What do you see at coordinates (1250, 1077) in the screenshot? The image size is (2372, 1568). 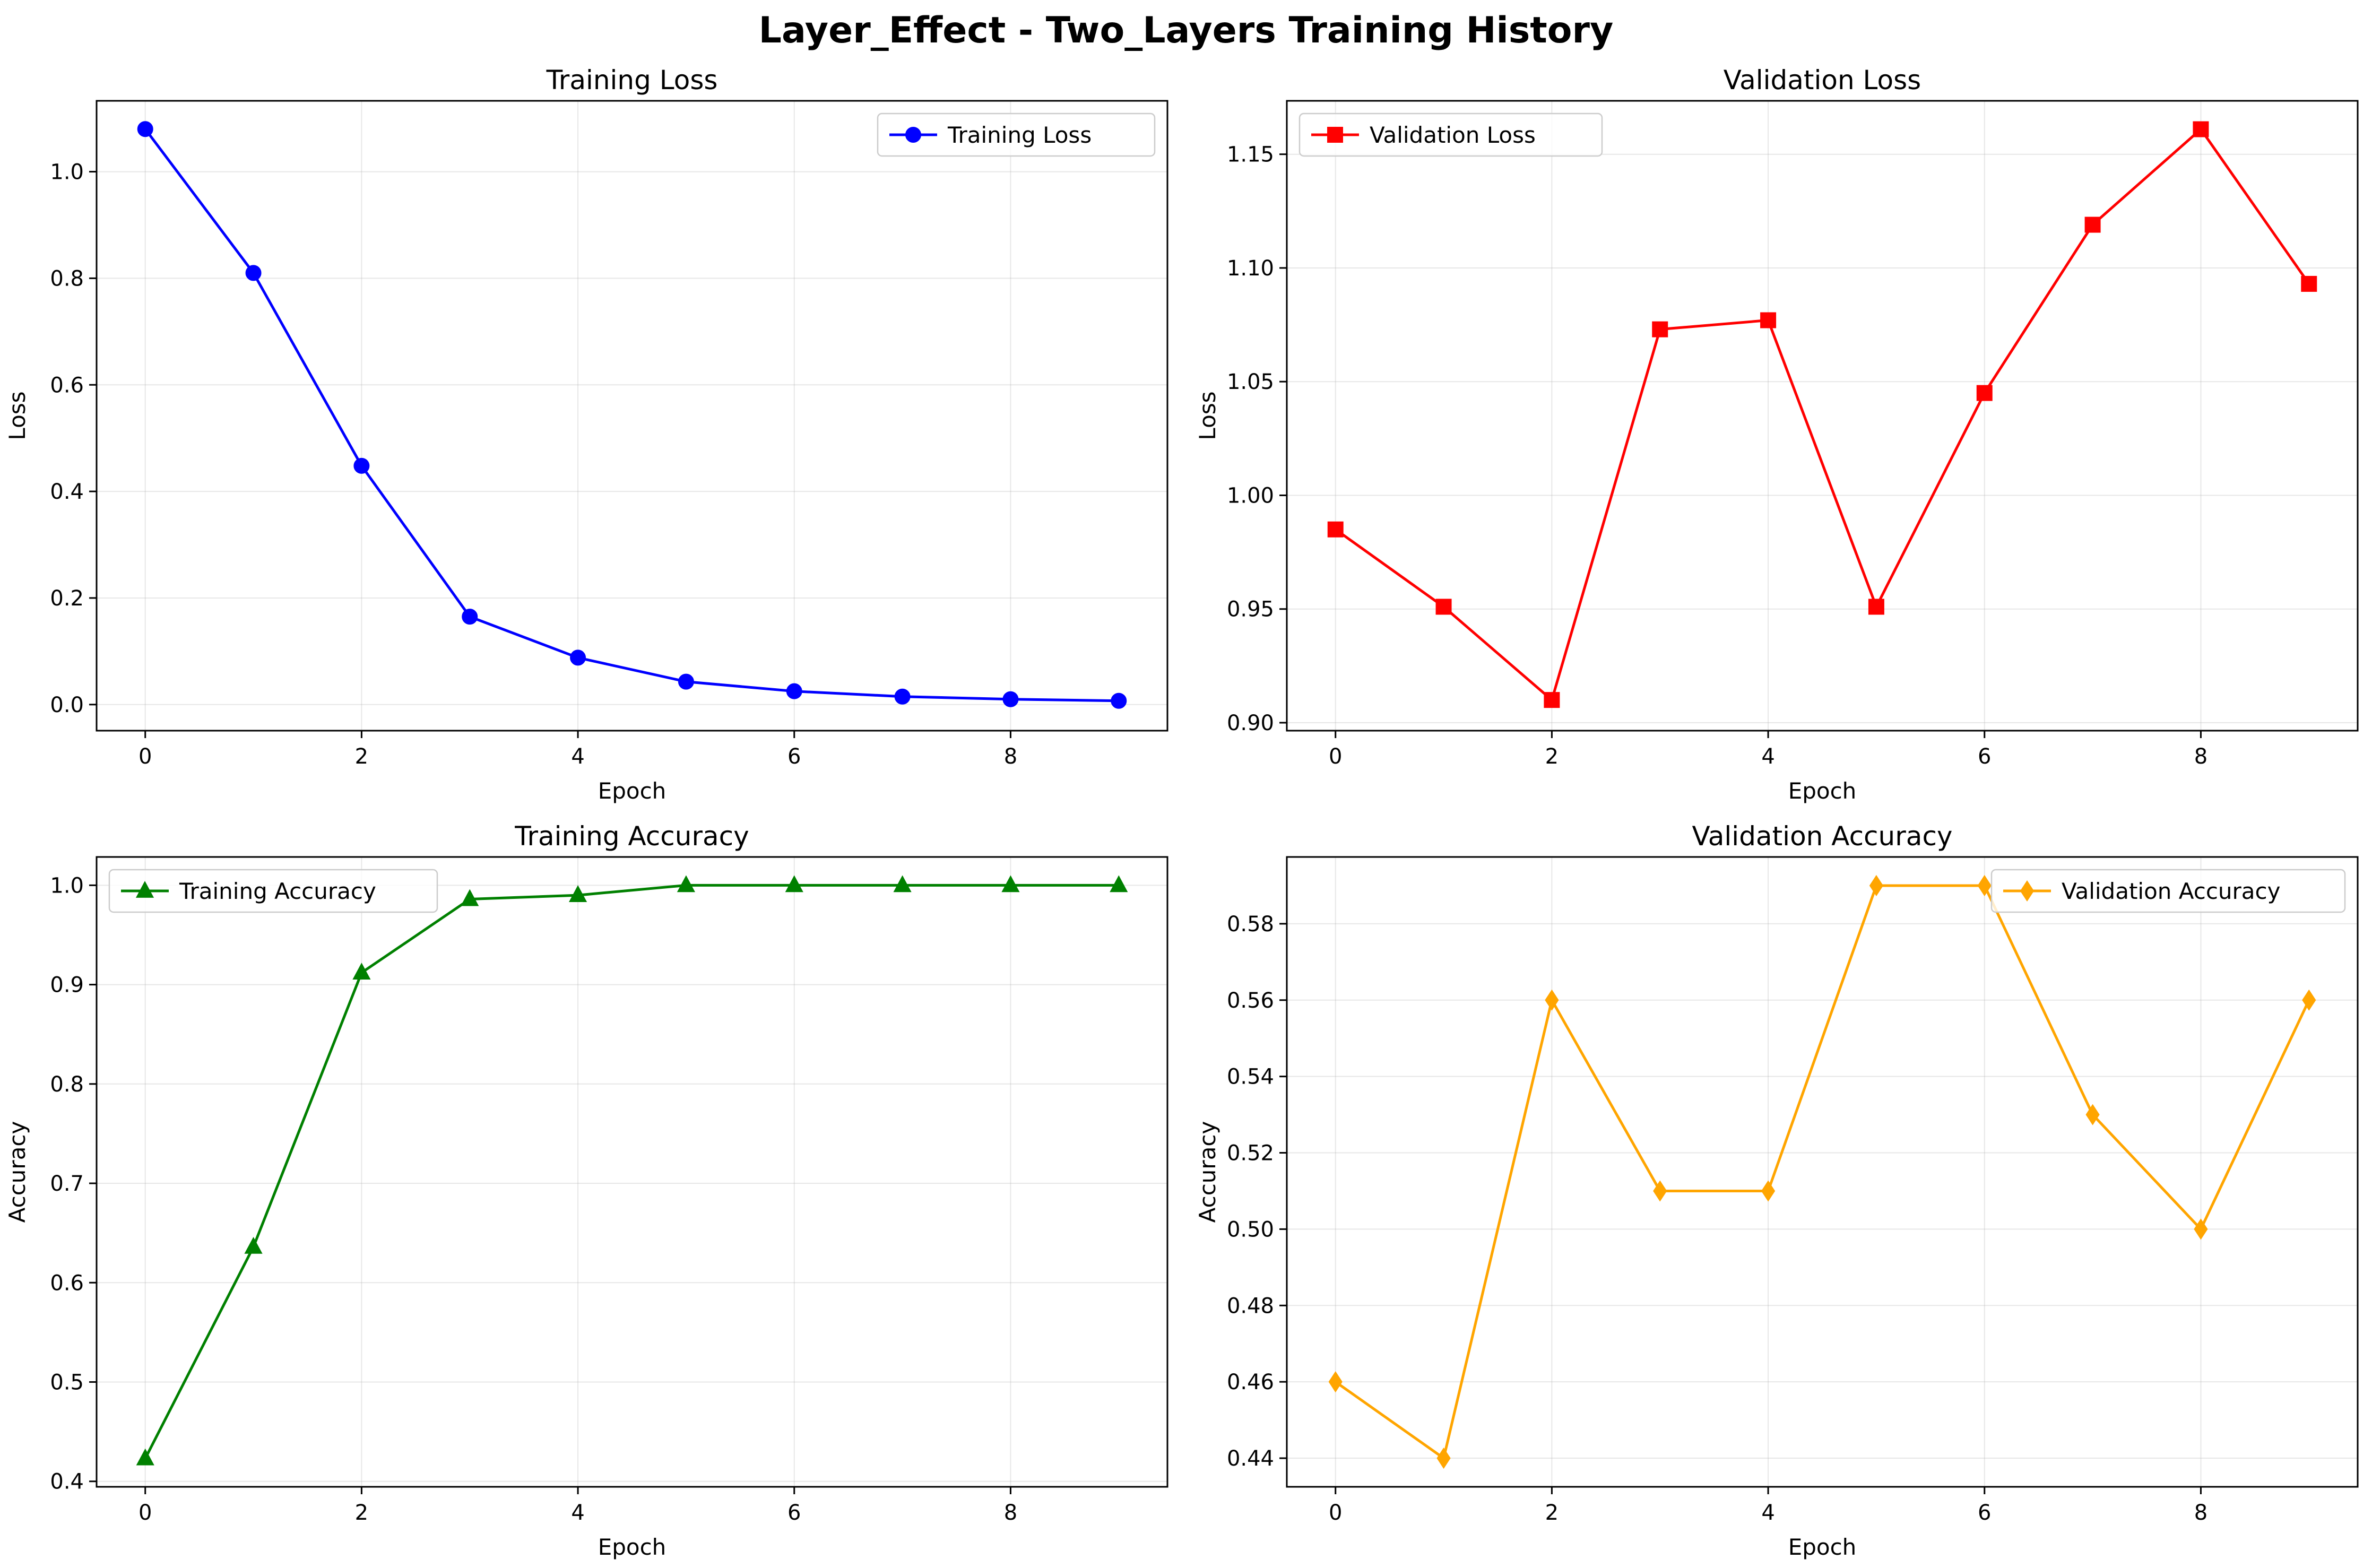 I see `y-tick-label: 0.54` at bounding box center [1250, 1077].